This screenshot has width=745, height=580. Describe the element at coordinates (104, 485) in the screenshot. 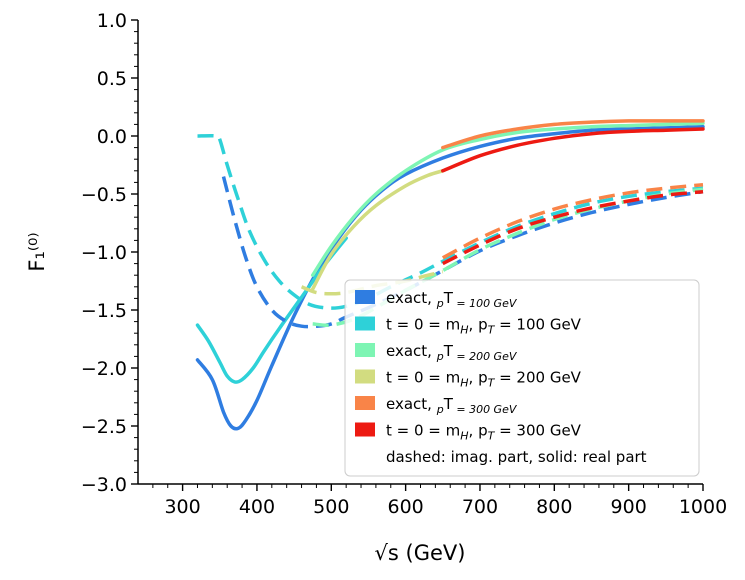

I see `y-tick-label: −3.0` at that location.